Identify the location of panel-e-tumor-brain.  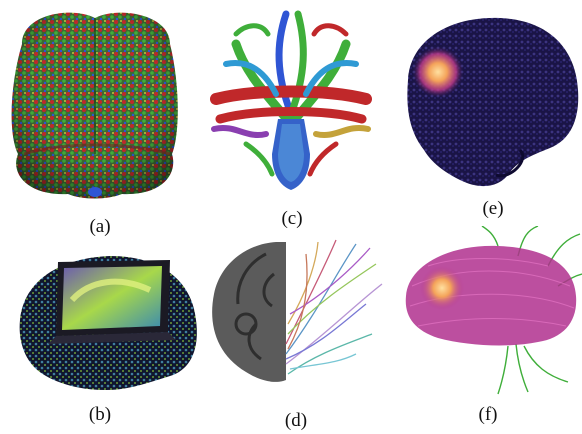
(490, 102).